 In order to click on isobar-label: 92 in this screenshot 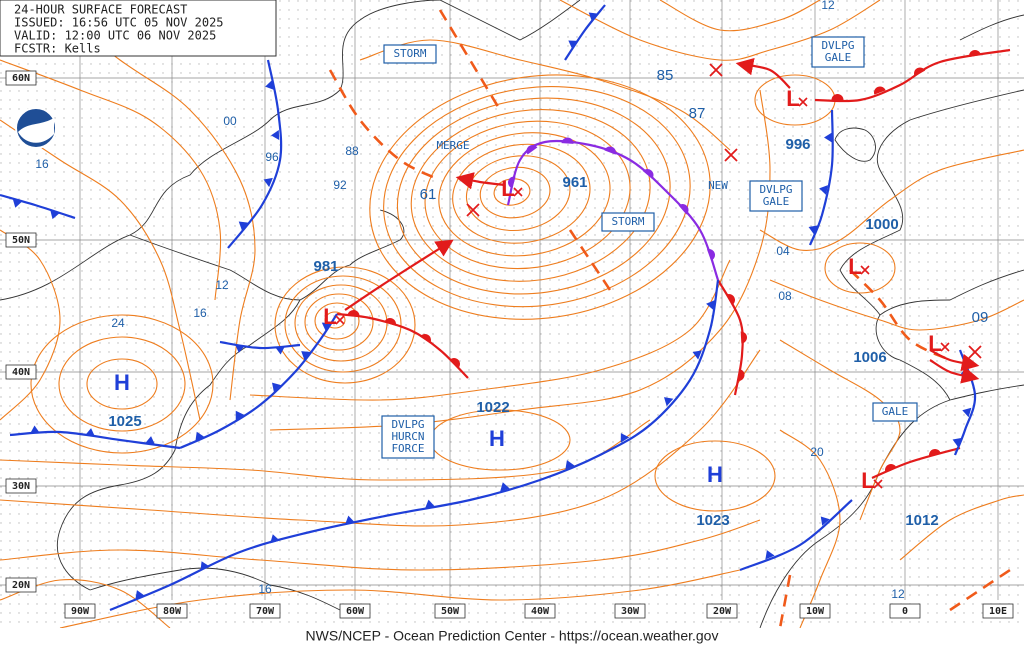, I will do `click(340, 185)`.